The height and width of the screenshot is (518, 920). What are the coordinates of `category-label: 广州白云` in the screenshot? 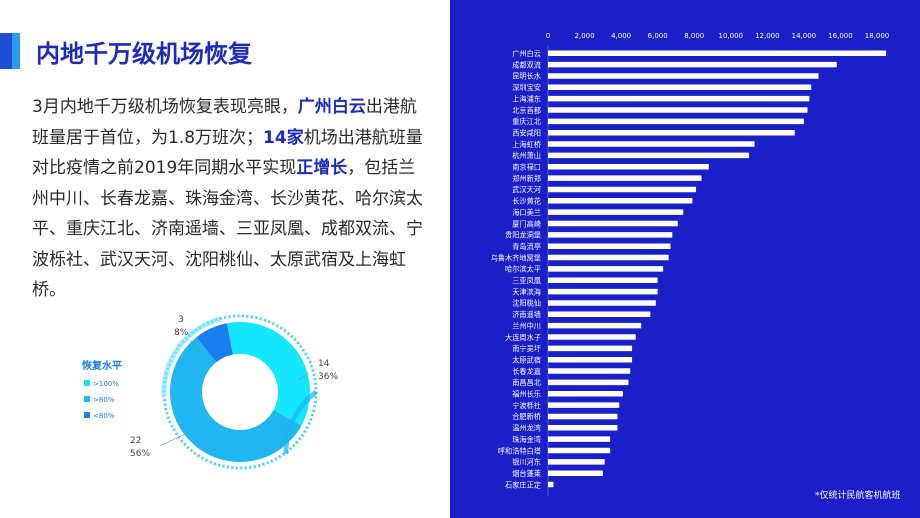 It's located at (526, 53).